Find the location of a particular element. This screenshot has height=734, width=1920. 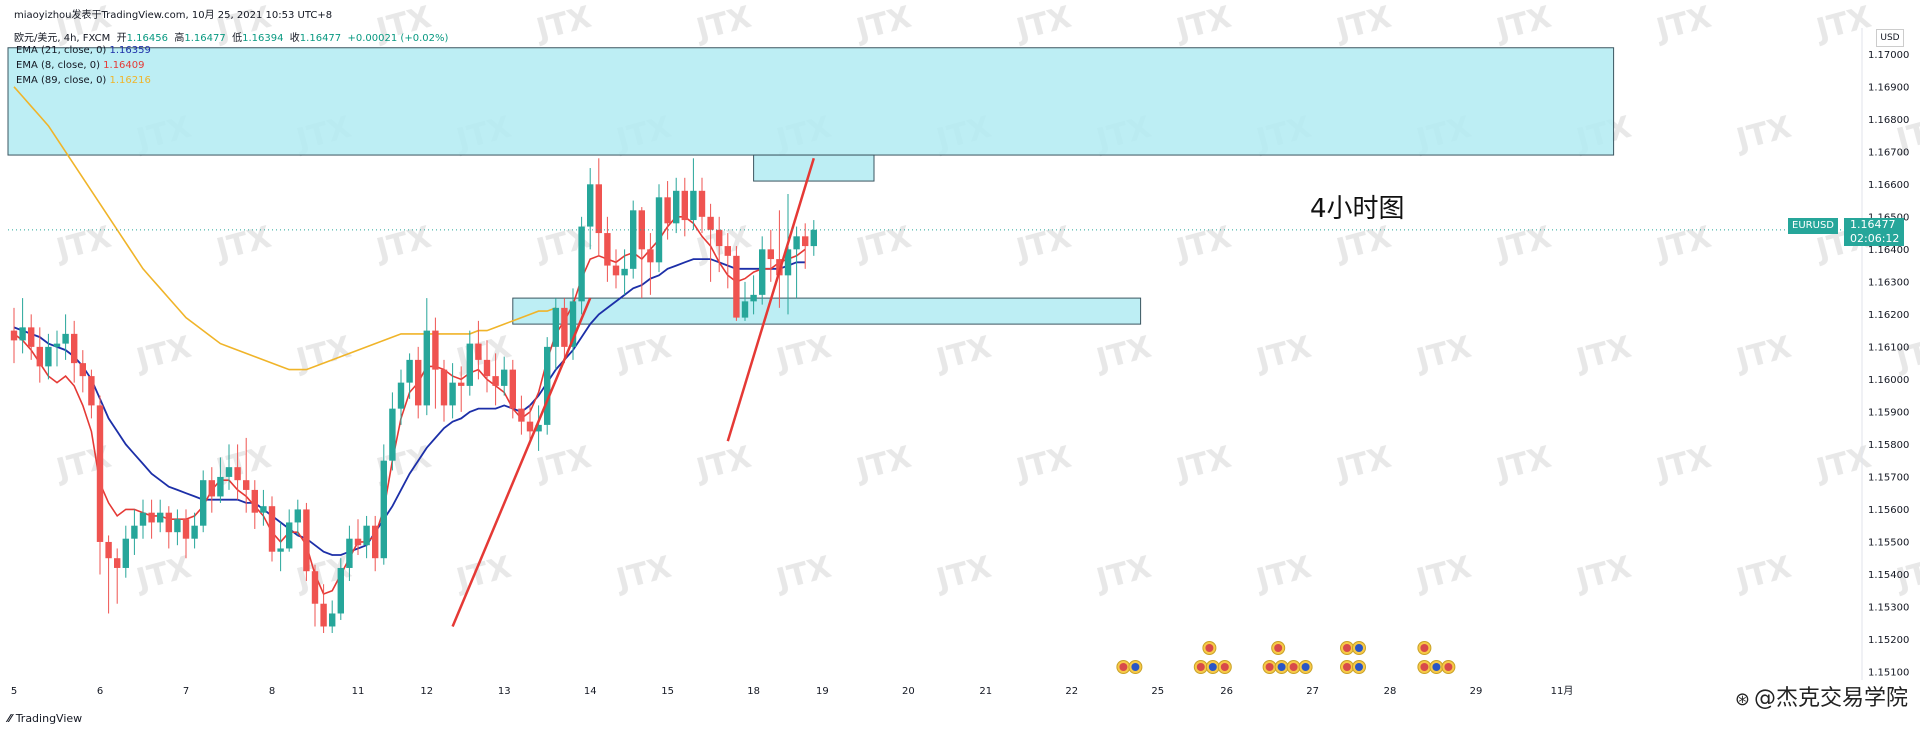

bar-countdown: 02:06:12 is located at coordinates (1875, 238).